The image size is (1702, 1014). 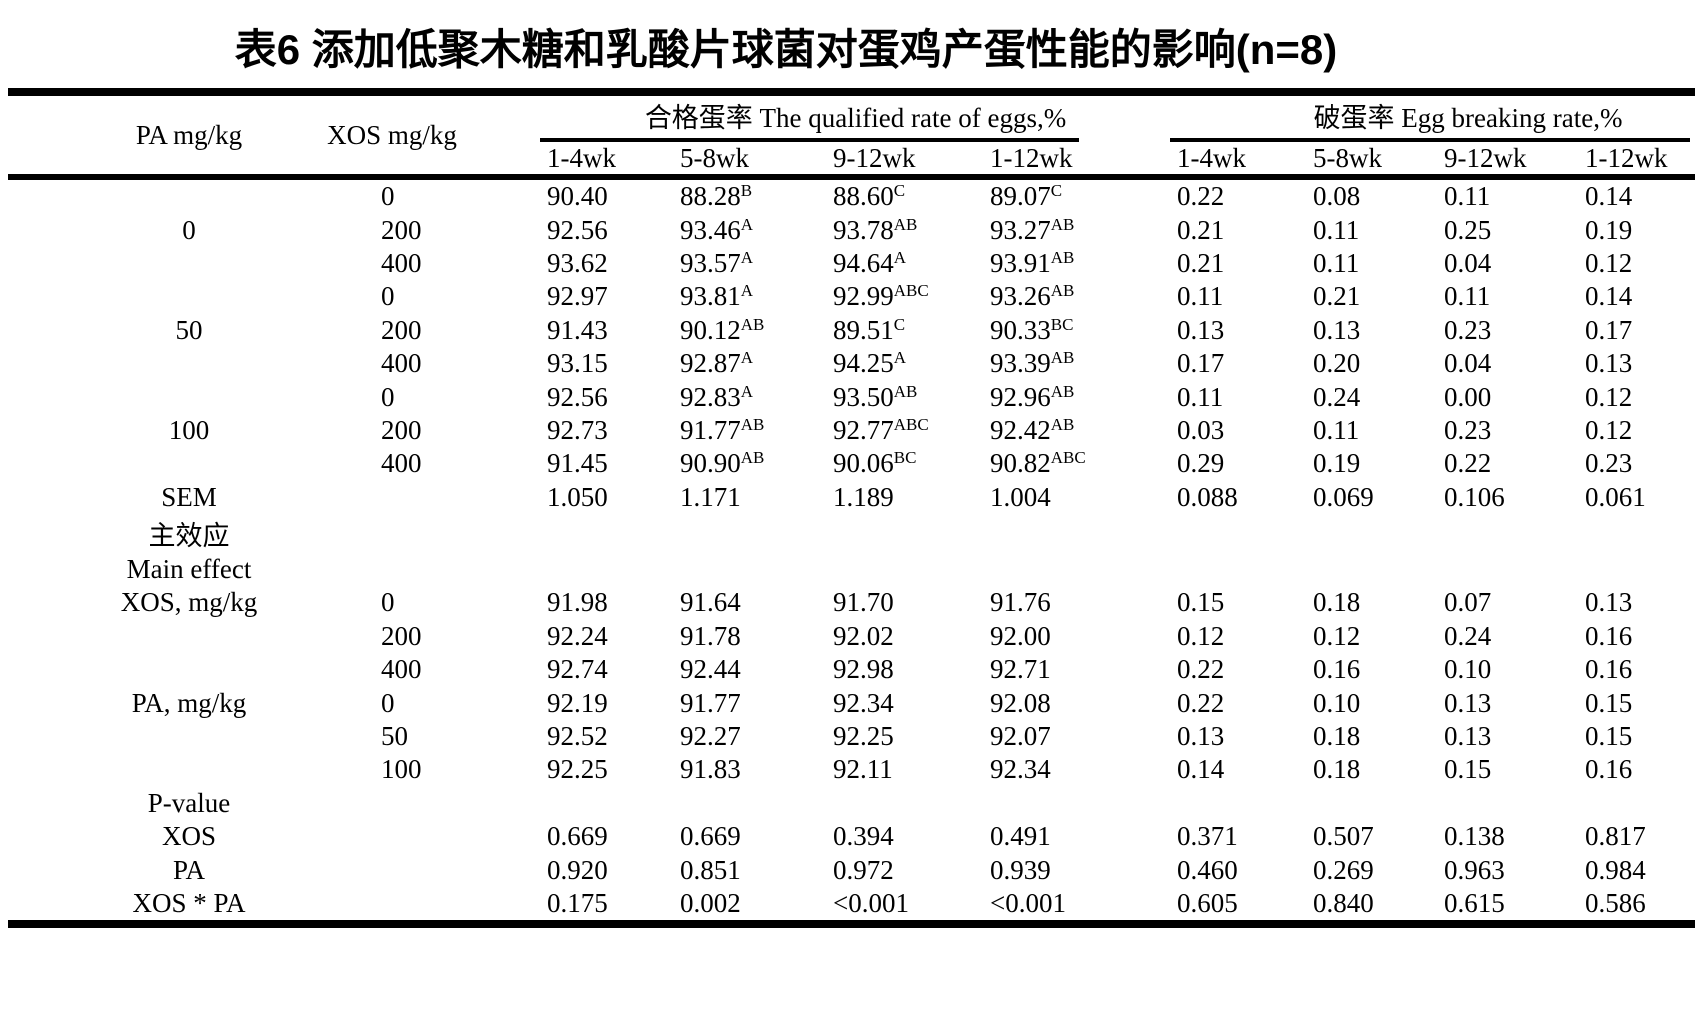 What do you see at coordinates (851, 569) in the screenshot?
I see `table-row: Main effect` at bounding box center [851, 569].